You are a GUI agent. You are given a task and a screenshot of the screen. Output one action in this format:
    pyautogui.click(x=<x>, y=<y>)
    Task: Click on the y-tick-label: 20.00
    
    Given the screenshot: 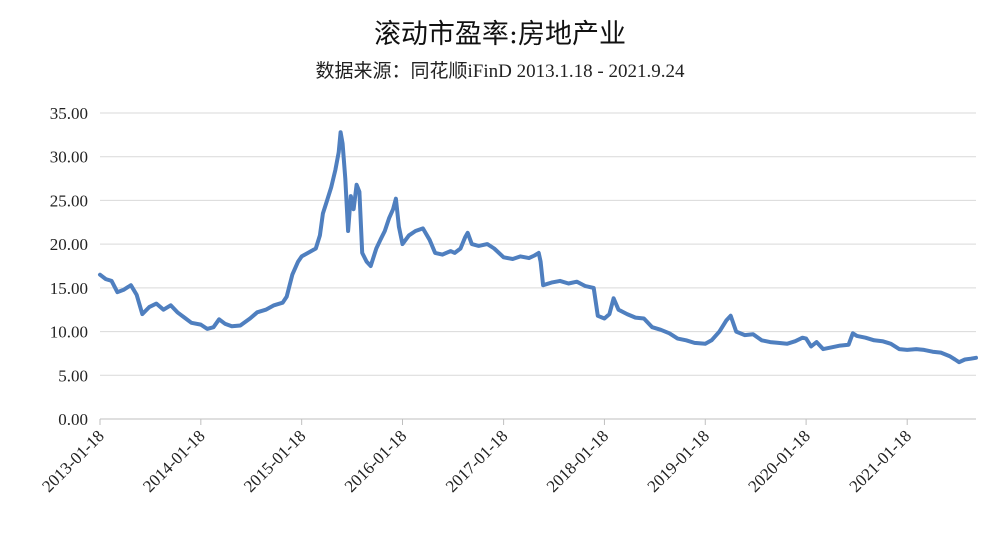 What is the action you would take?
    pyautogui.click(x=69, y=244)
    